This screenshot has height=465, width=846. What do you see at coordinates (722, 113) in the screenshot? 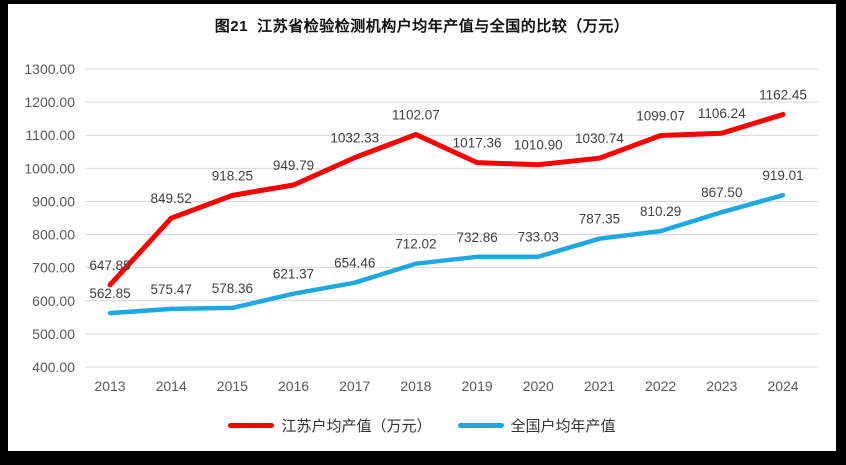
I see `data-label-series-0: 1106.24` at bounding box center [722, 113].